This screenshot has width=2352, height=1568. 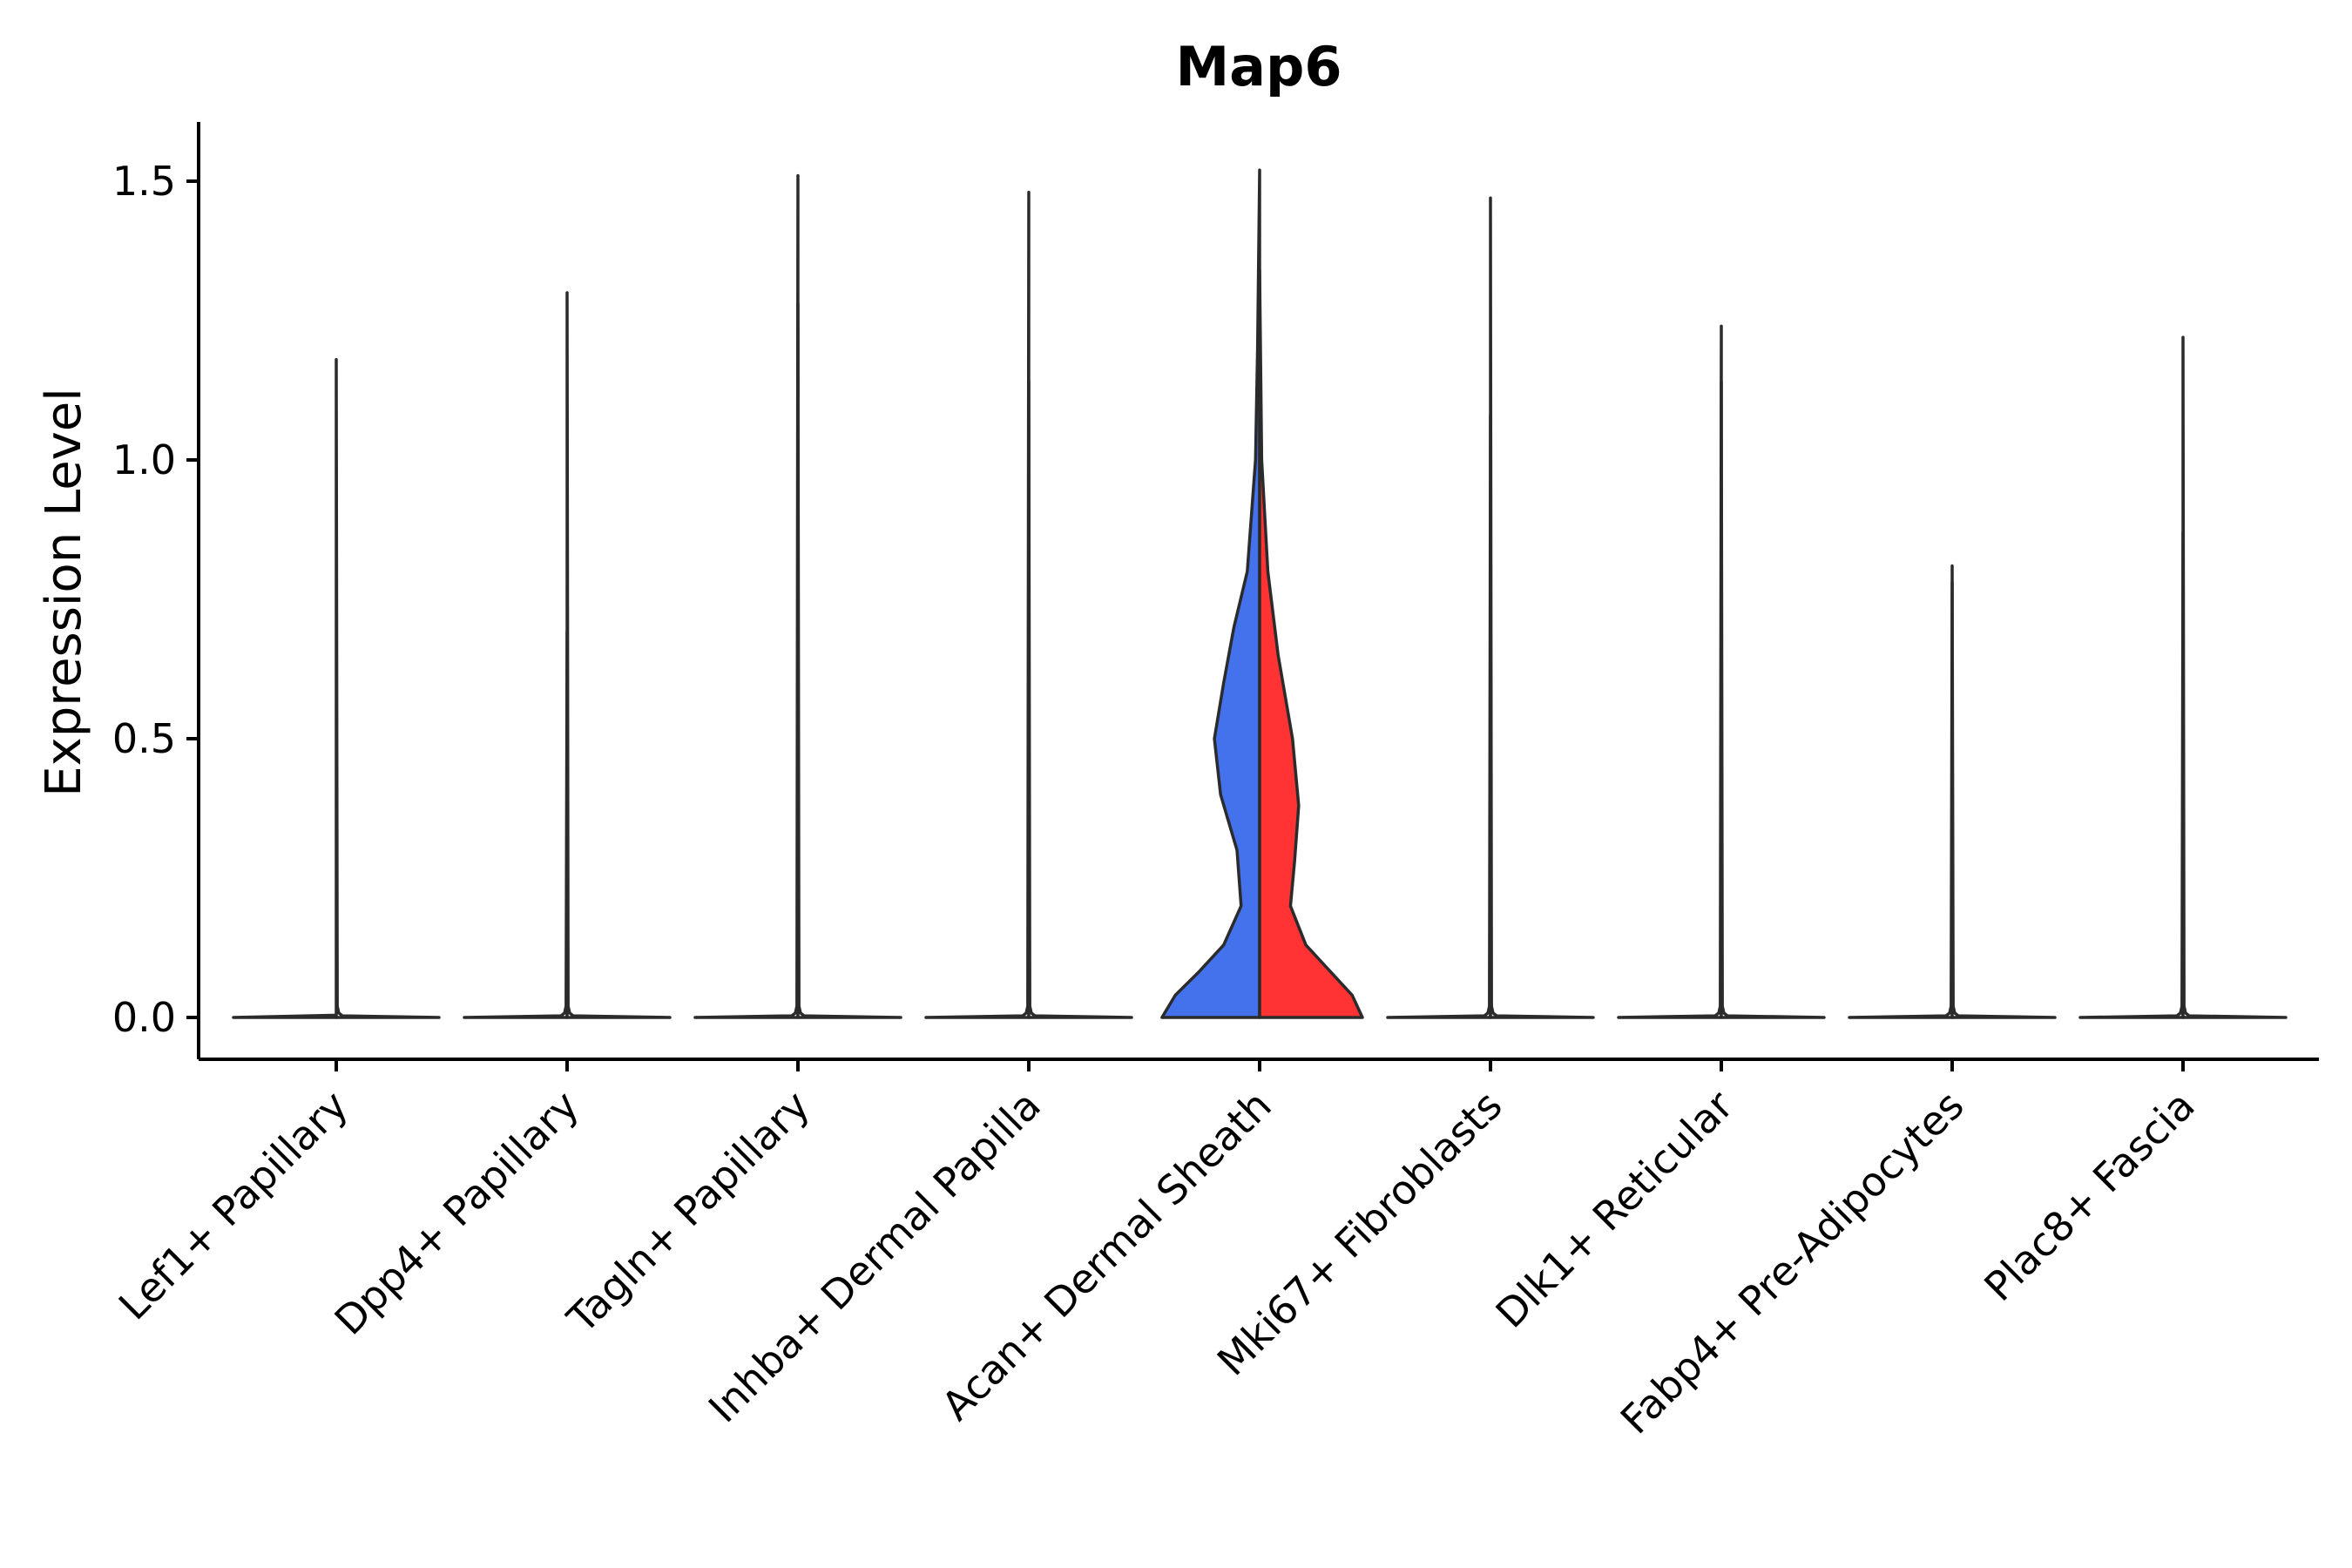 I want to click on x-tick-label: Plac8+ Fascia, so click(x=2089, y=1196).